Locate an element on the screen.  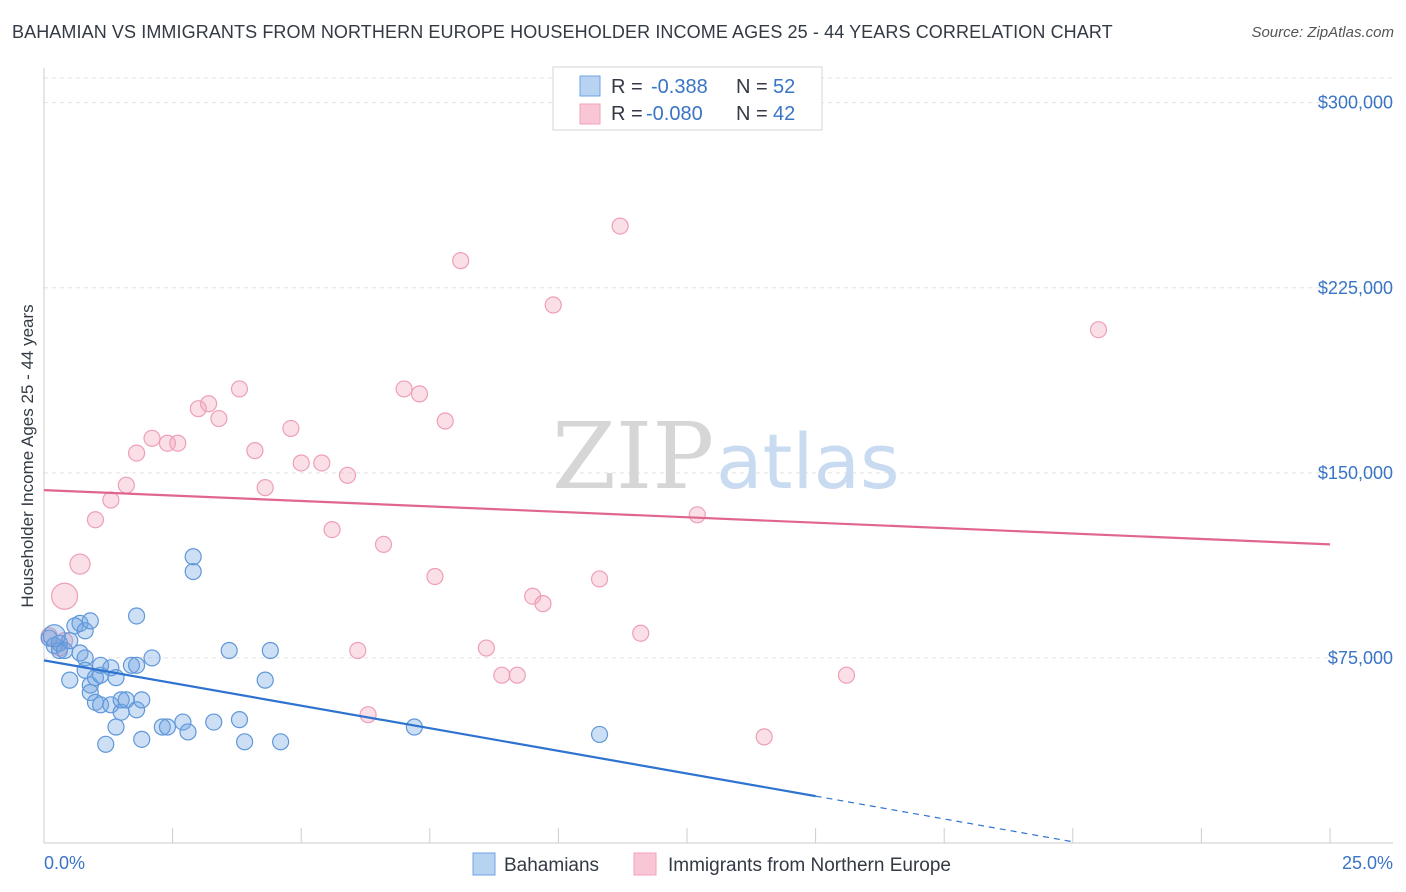
source-label: Source: ZipAtlas.com is located at coordinates (1322, 32).